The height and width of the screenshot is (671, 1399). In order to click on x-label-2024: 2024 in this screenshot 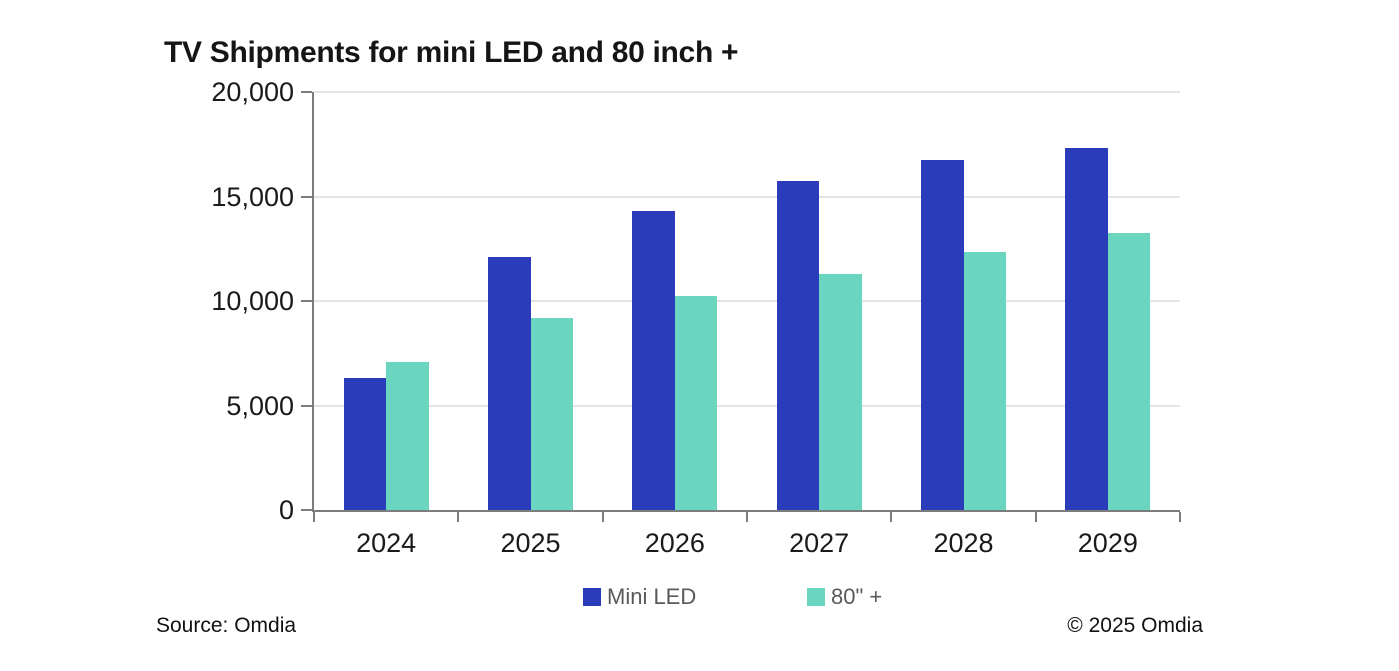, I will do `click(386, 543)`.